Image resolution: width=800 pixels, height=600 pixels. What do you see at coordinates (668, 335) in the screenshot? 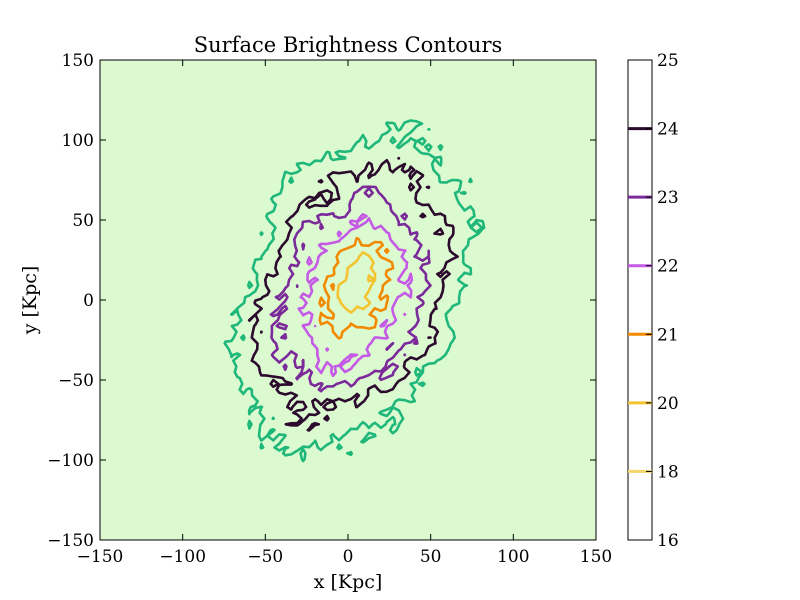
I see `colorbar-tick-label: 21` at bounding box center [668, 335].